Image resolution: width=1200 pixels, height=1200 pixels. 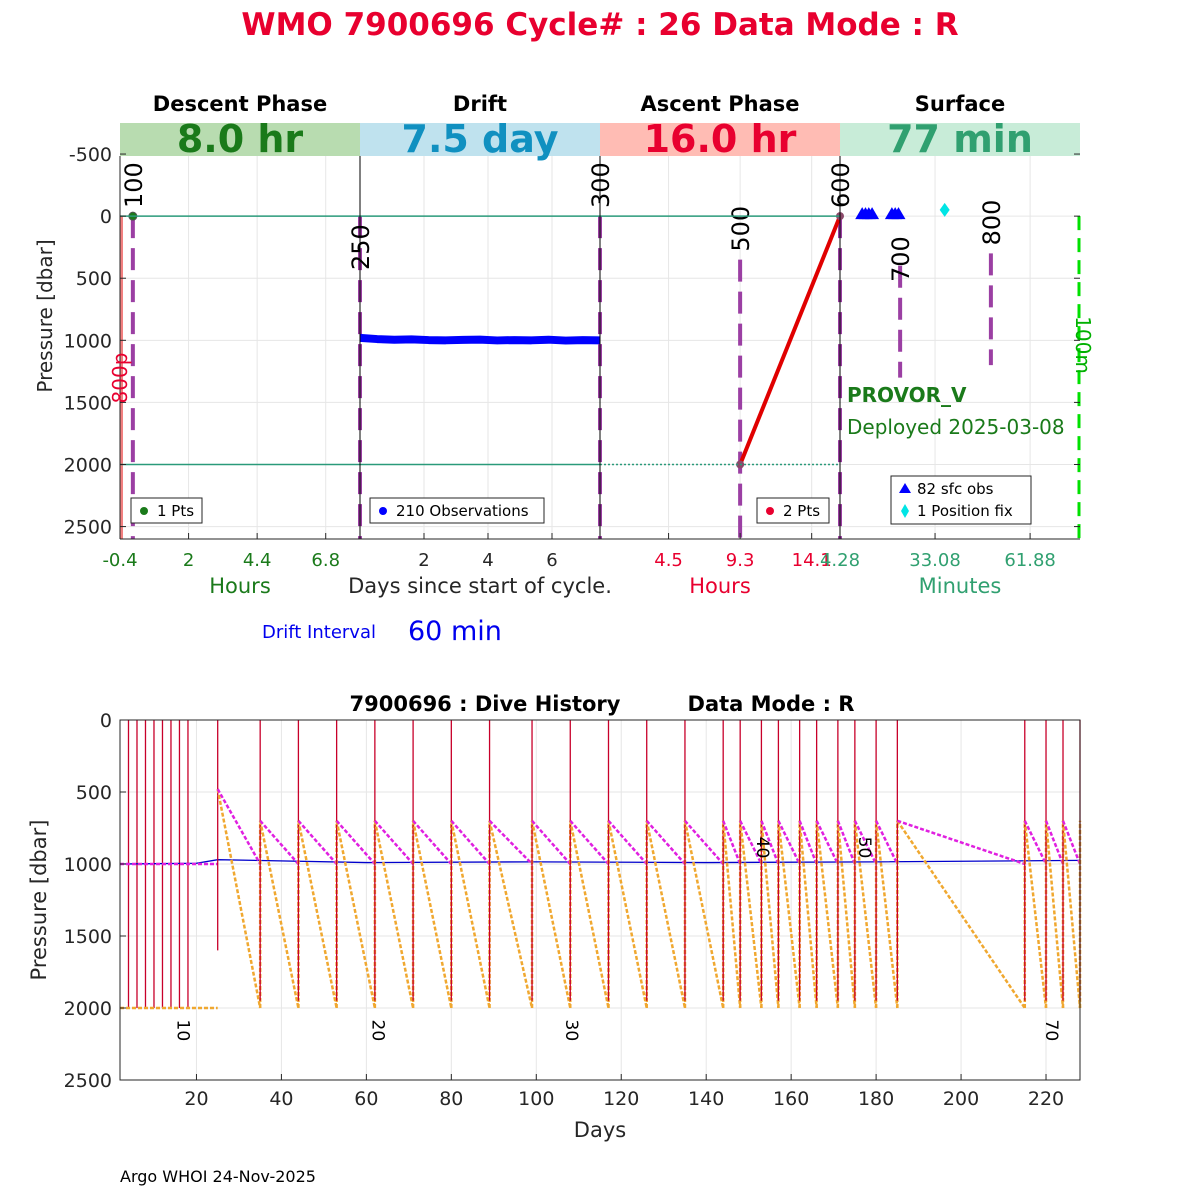 What do you see at coordinates (1046, 1099) in the screenshot?
I see `history-x-tick-label: 220` at bounding box center [1046, 1099].